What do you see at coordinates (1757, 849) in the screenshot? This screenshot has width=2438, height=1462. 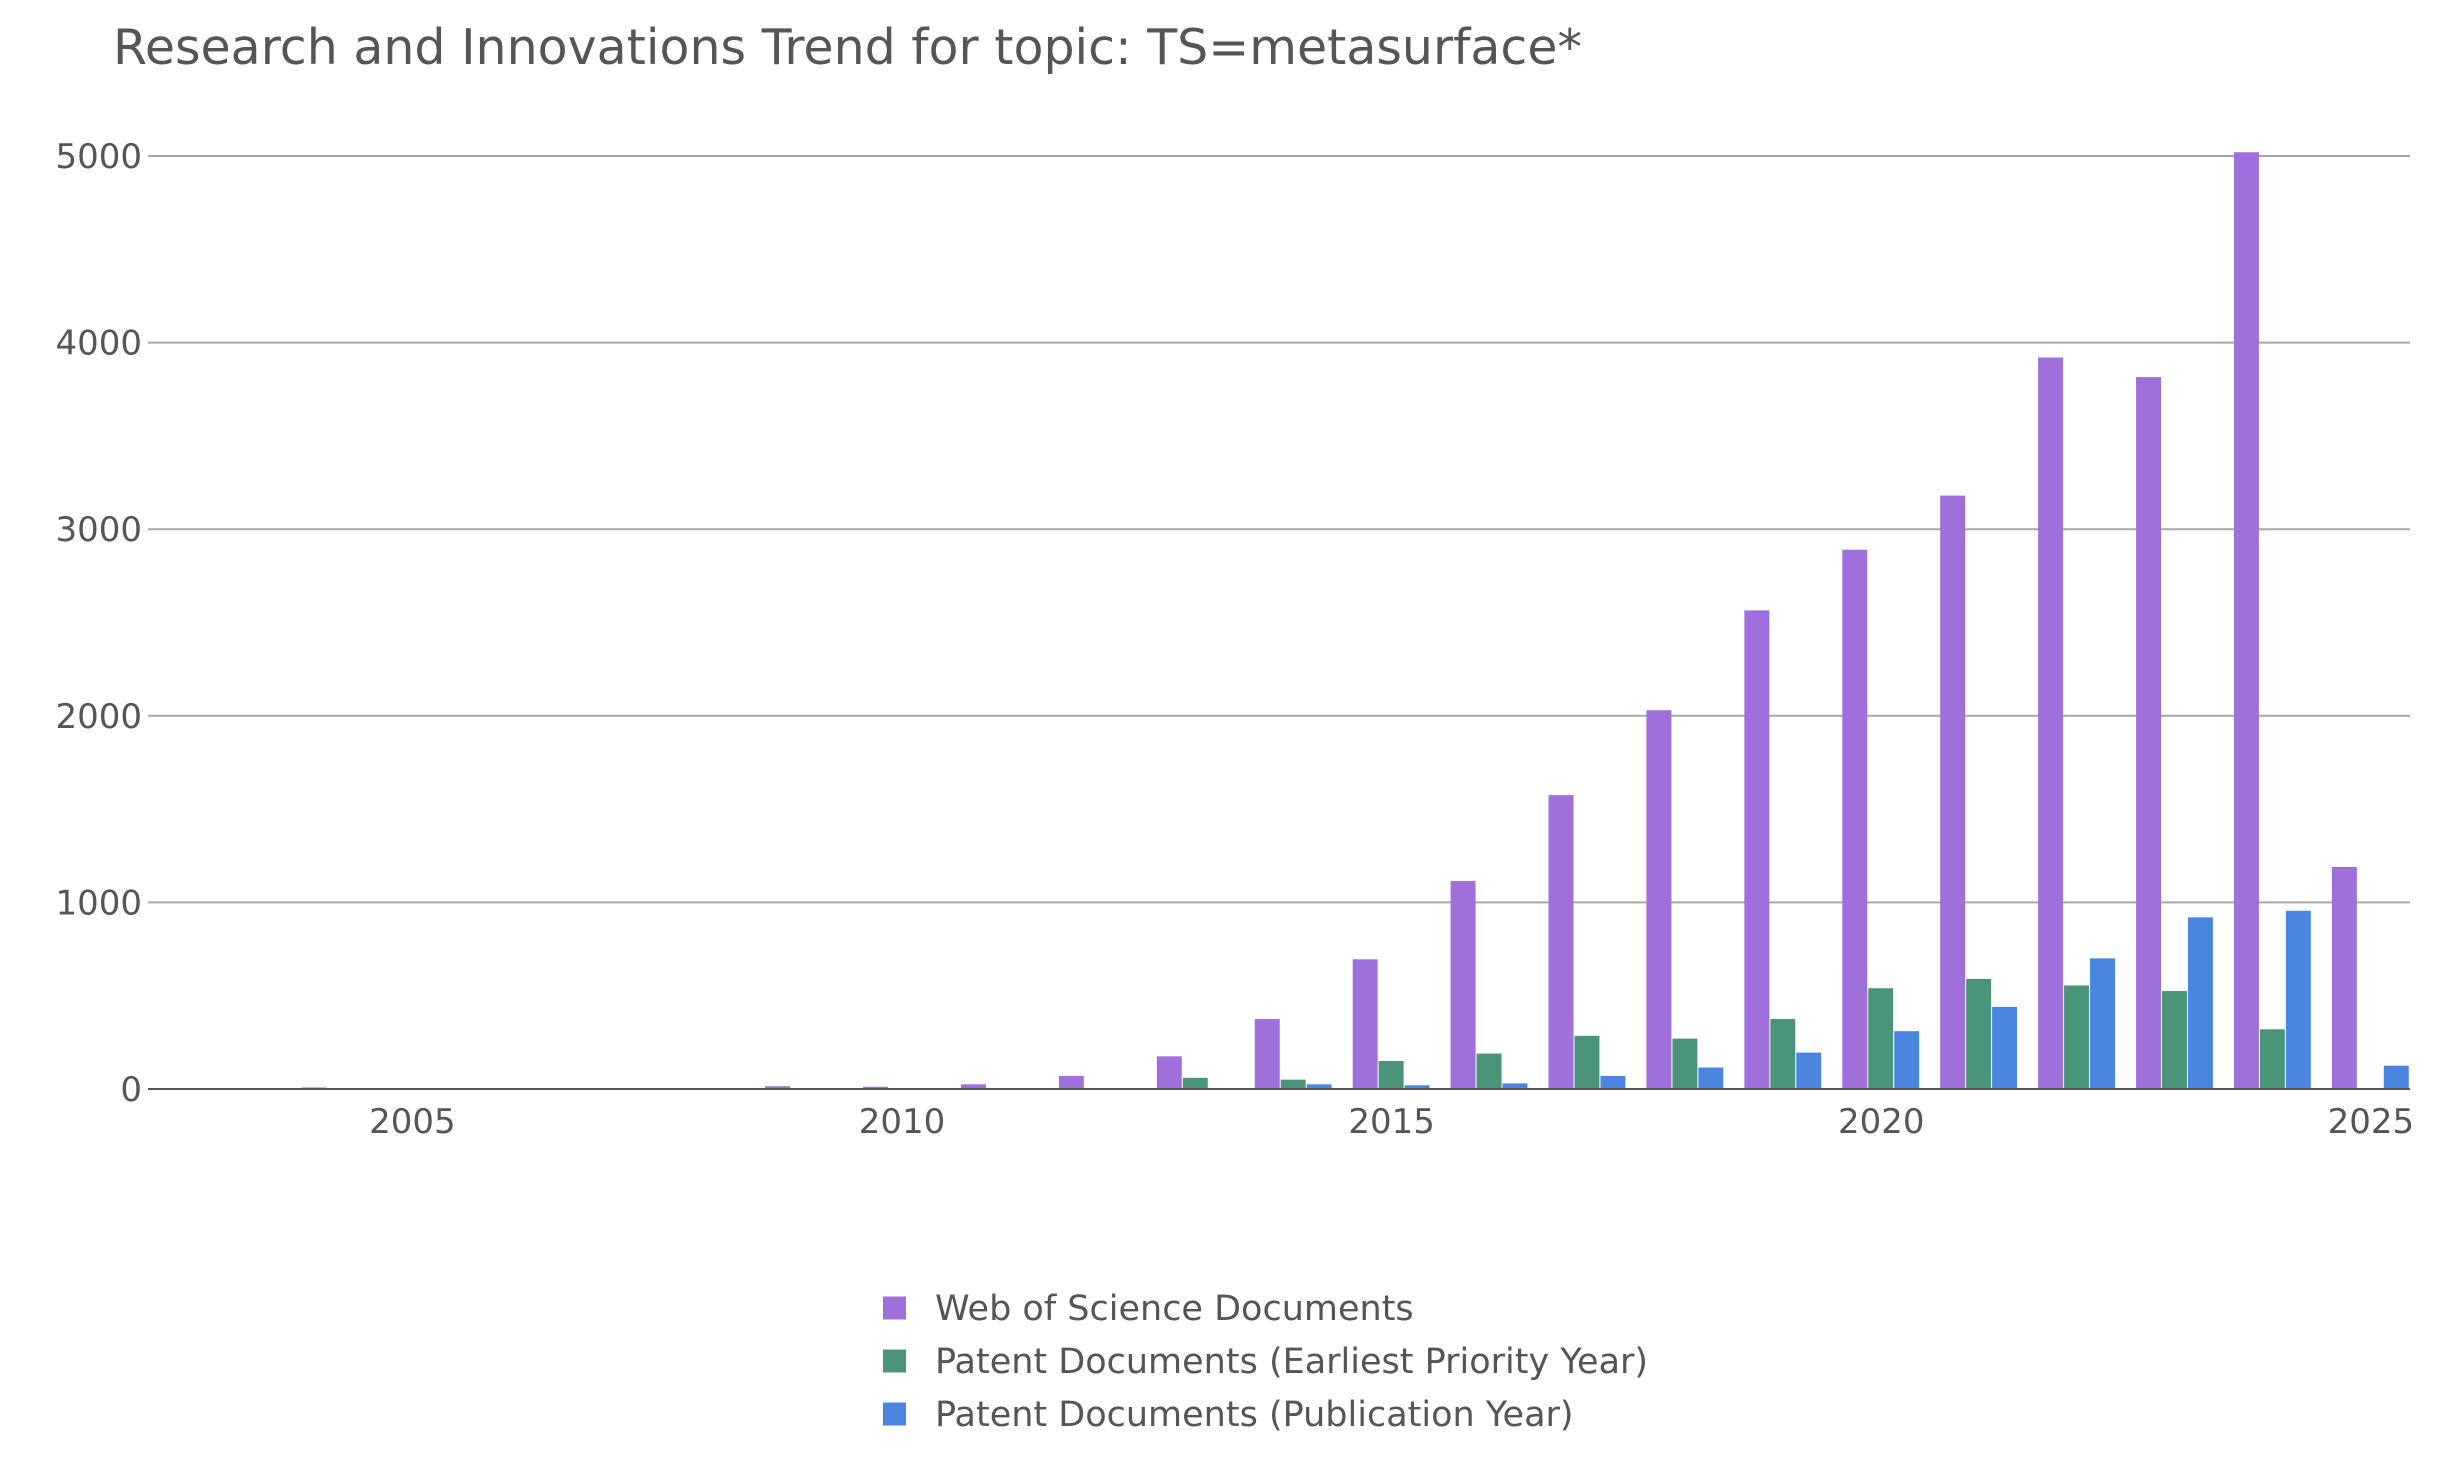 I see `bar-s0-2019` at bounding box center [1757, 849].